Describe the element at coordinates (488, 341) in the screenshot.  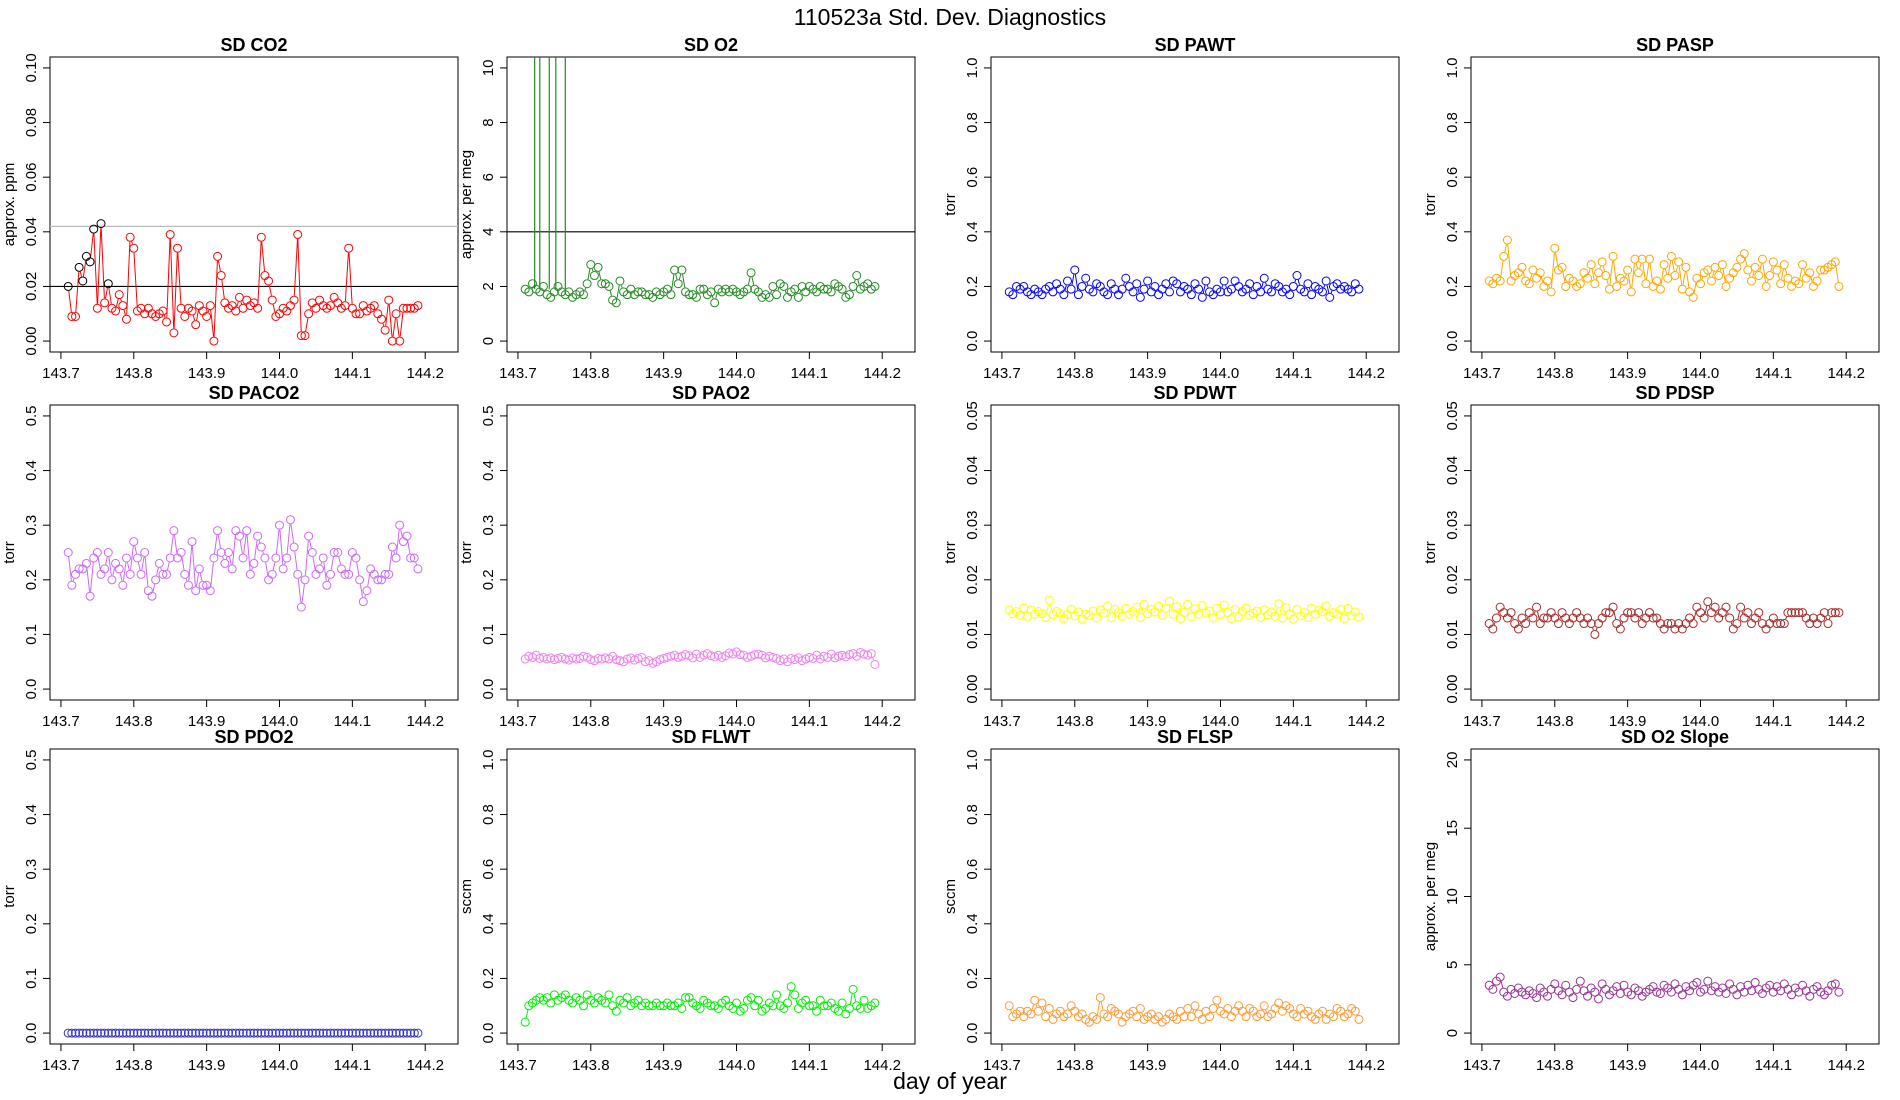
I see `y-tick-label: 0` at that location.